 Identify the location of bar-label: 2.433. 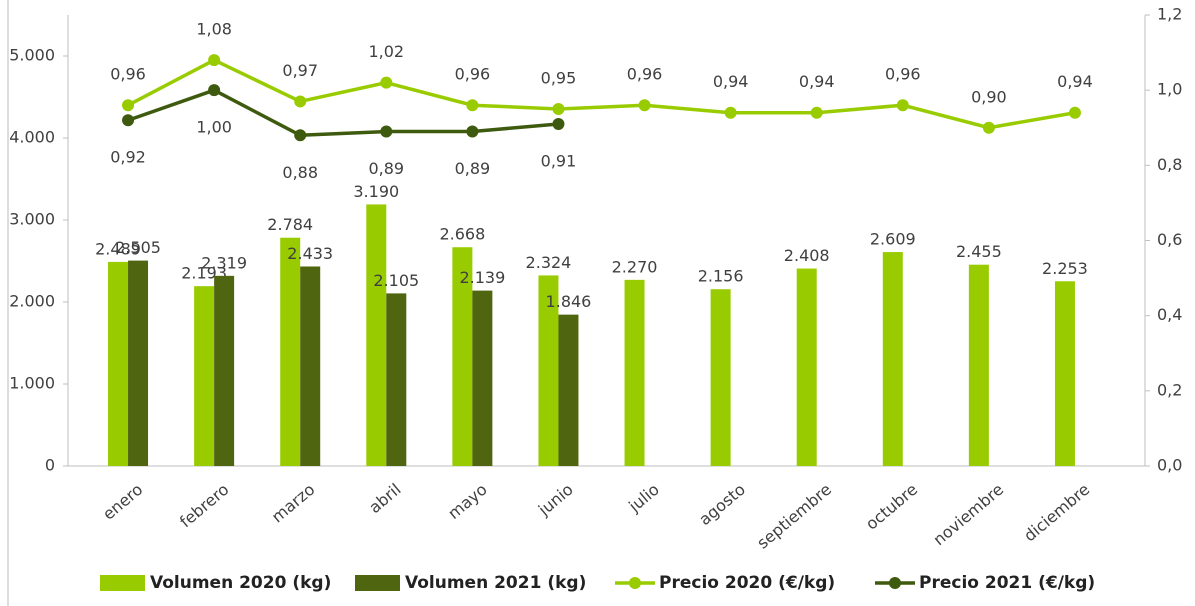
(310, 253).